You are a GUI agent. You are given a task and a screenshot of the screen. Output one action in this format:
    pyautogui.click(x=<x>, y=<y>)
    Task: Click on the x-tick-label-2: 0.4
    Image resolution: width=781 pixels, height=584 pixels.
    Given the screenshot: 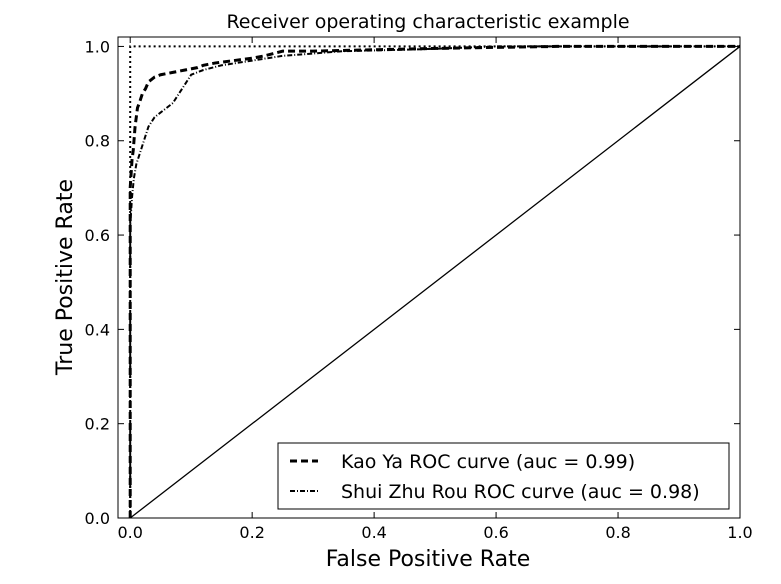 What is the action you would take?
    pyautogui.click(x=373, y=532)
    